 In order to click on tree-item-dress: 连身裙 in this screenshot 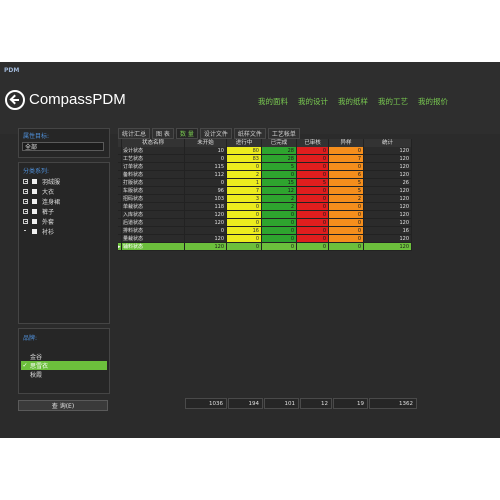, I will do `click(41, 201)`.